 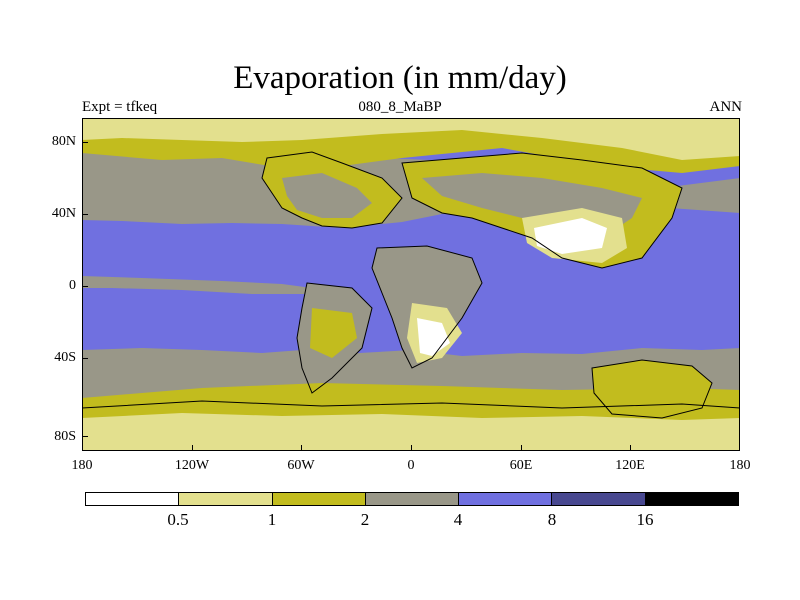 What do you see at coordinates (400, 78) in the screenshot?
I see `map-title: Evaporation (in mm/day)` at bounding box center [400, 78].